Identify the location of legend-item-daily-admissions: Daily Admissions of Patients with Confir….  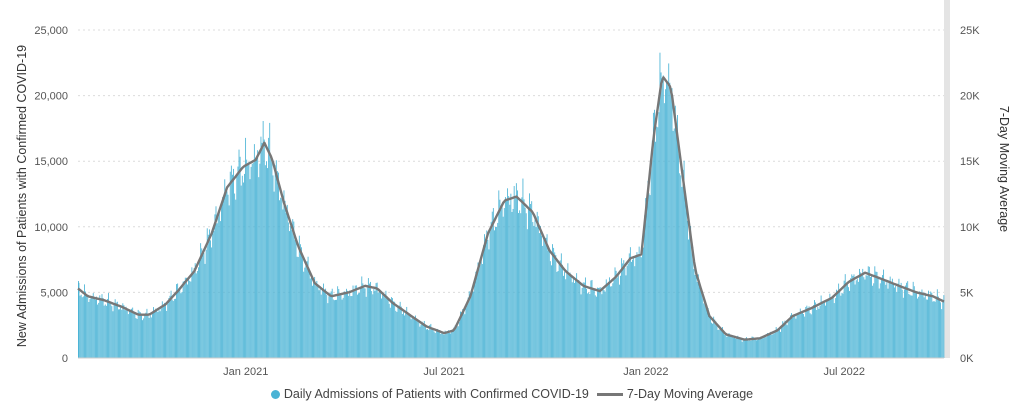
(429, 394).